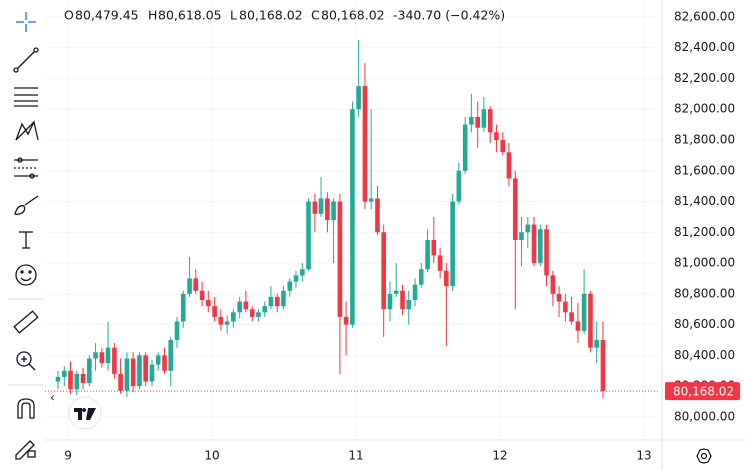  I want to click on high-label: H, so click(152, 15).